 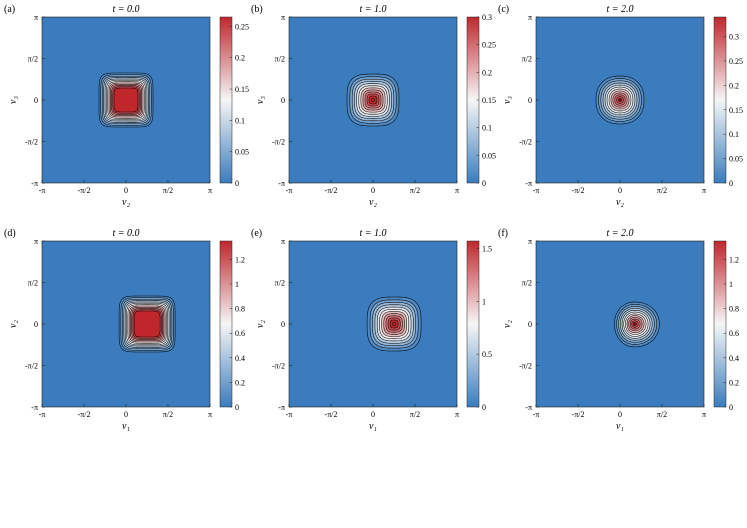 What do you see at coordinates (503, 9) in the screenshot?
I see `panel-label: (c)` at bounding box center [503, 9].